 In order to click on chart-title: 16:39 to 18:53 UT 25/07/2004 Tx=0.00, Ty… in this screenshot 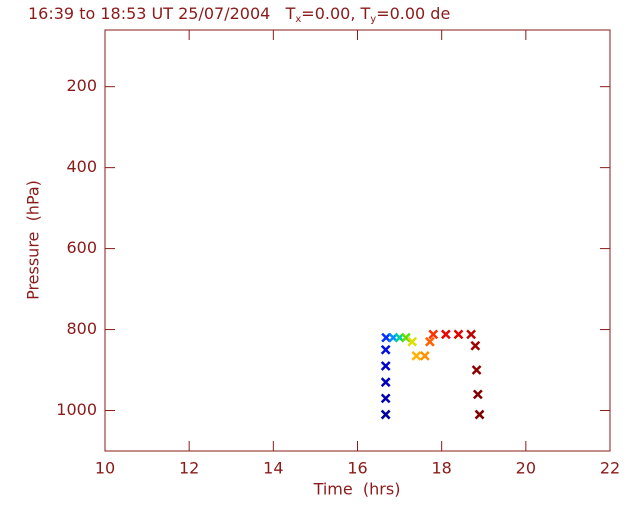, I will do `click(239, 15)`.